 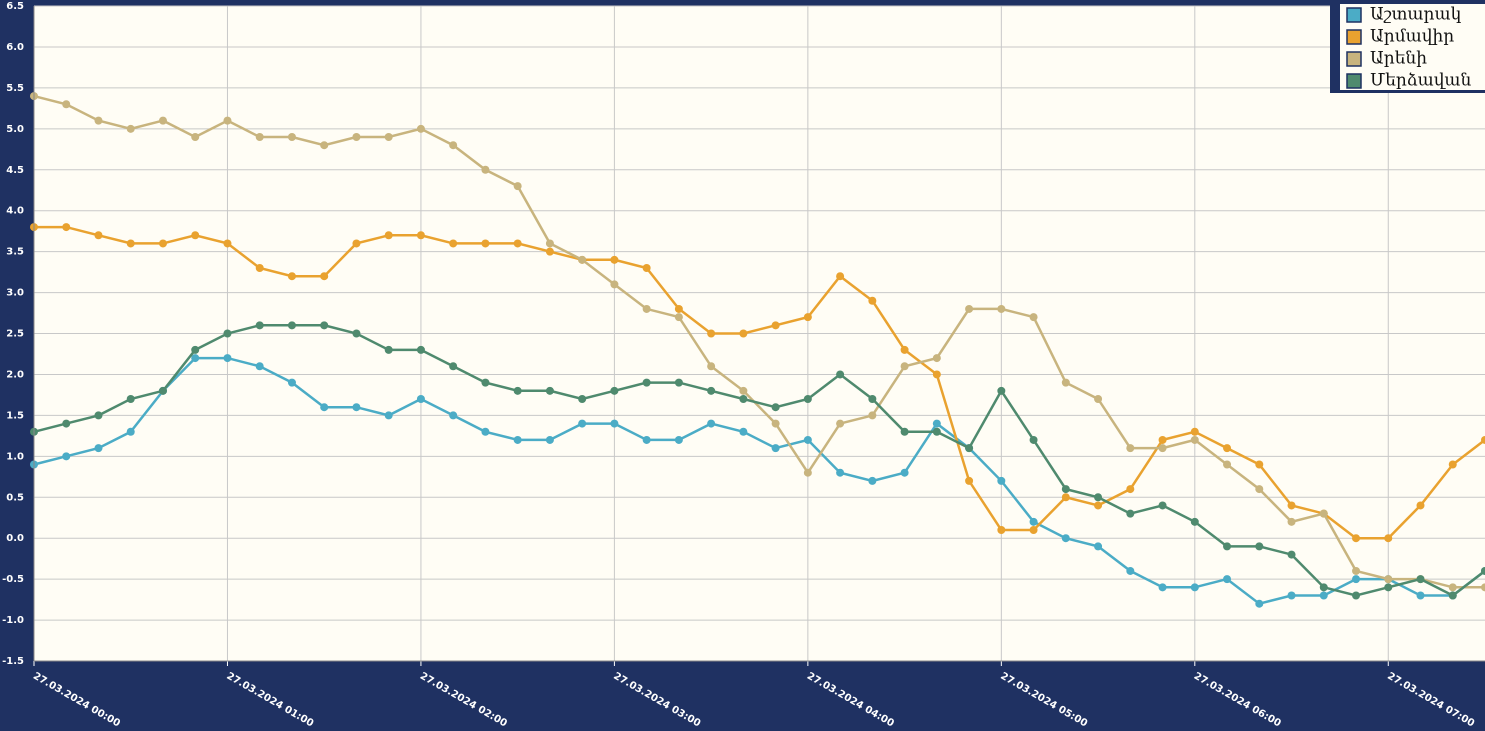 I want to click on x-tick-label: 27.03.2024 02:00, so click(x=463, y=700).